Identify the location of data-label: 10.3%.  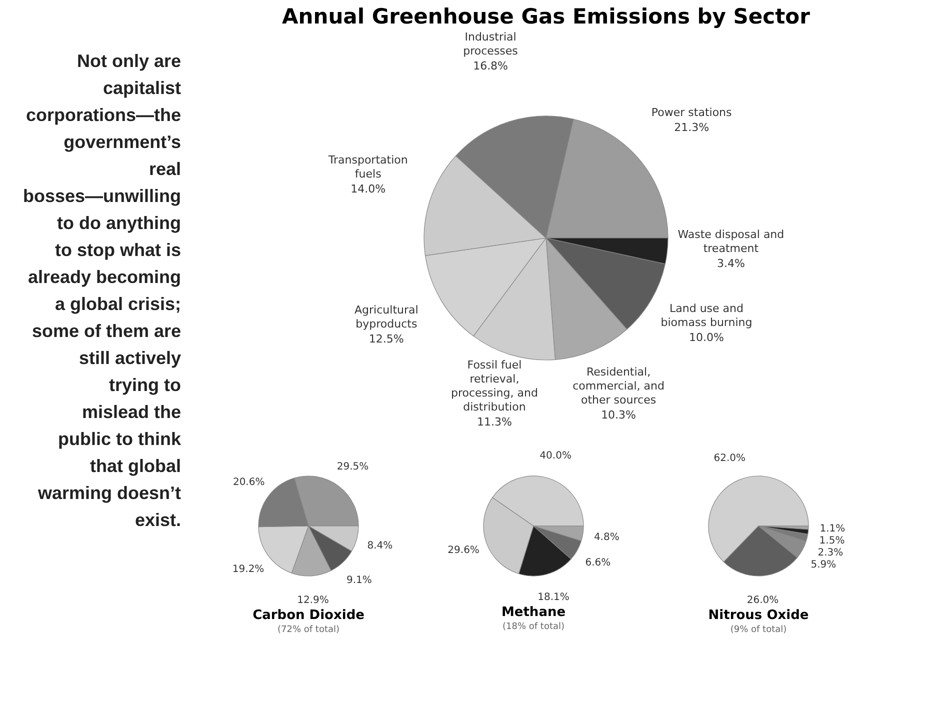
(618, 415).